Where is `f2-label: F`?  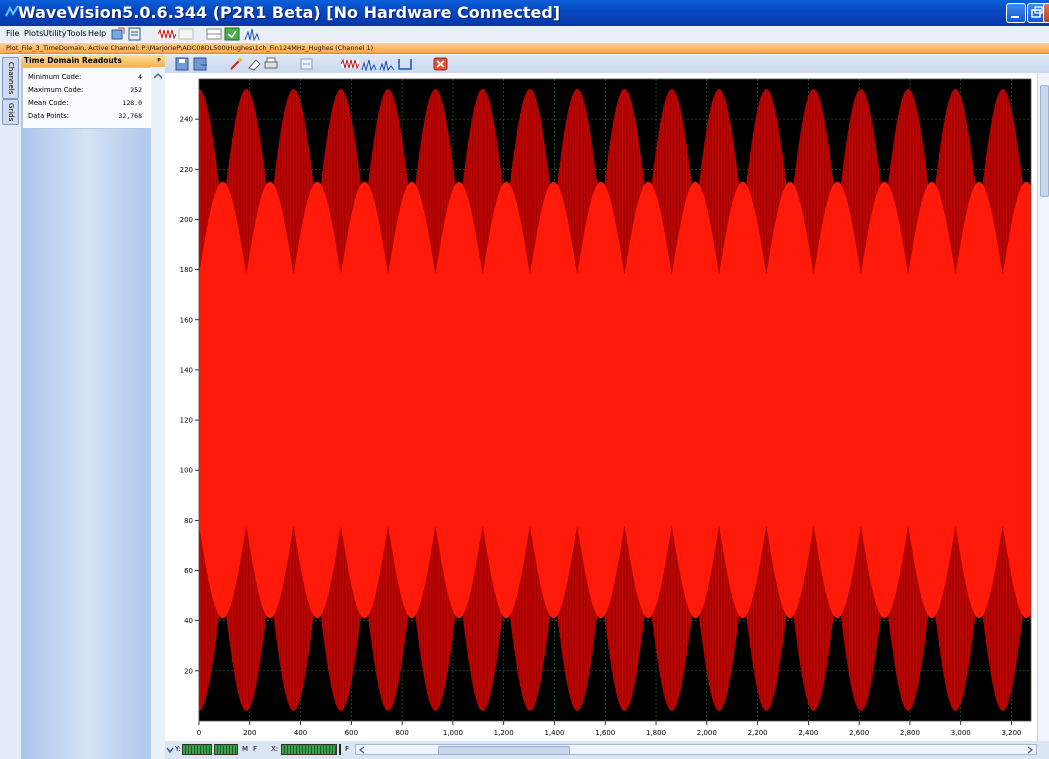
f2-label: F is located at coordinates (347, 749).